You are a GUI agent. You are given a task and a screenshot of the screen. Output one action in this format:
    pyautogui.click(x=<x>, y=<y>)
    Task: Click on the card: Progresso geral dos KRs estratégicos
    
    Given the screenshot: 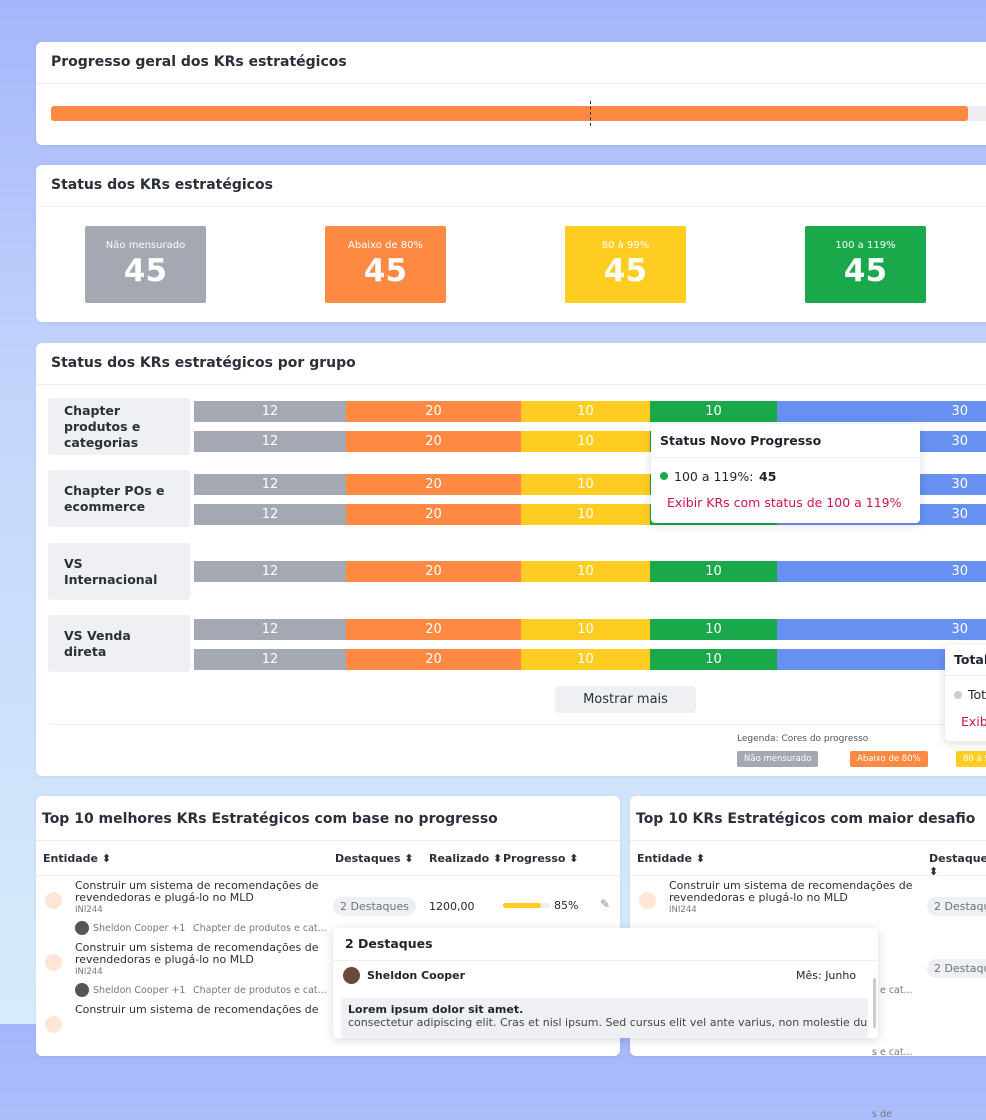 What is the action you would take?
    pyautogui.click(x=511, y=93)
    